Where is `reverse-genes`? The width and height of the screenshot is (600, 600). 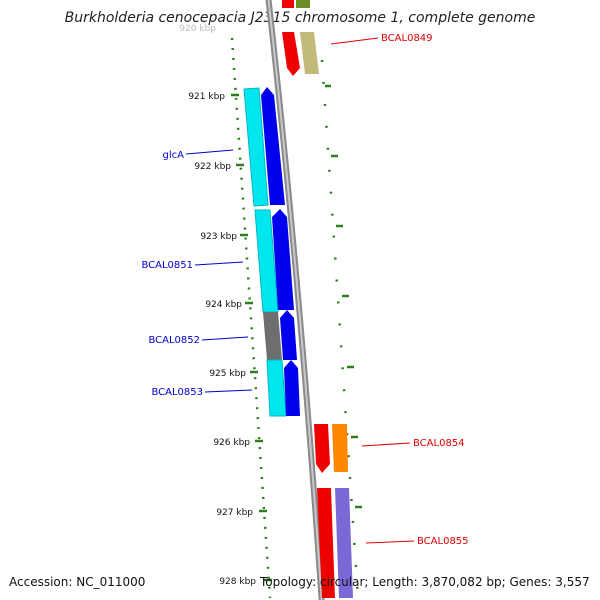 reverse-genes is located at coordinates (317, 299).